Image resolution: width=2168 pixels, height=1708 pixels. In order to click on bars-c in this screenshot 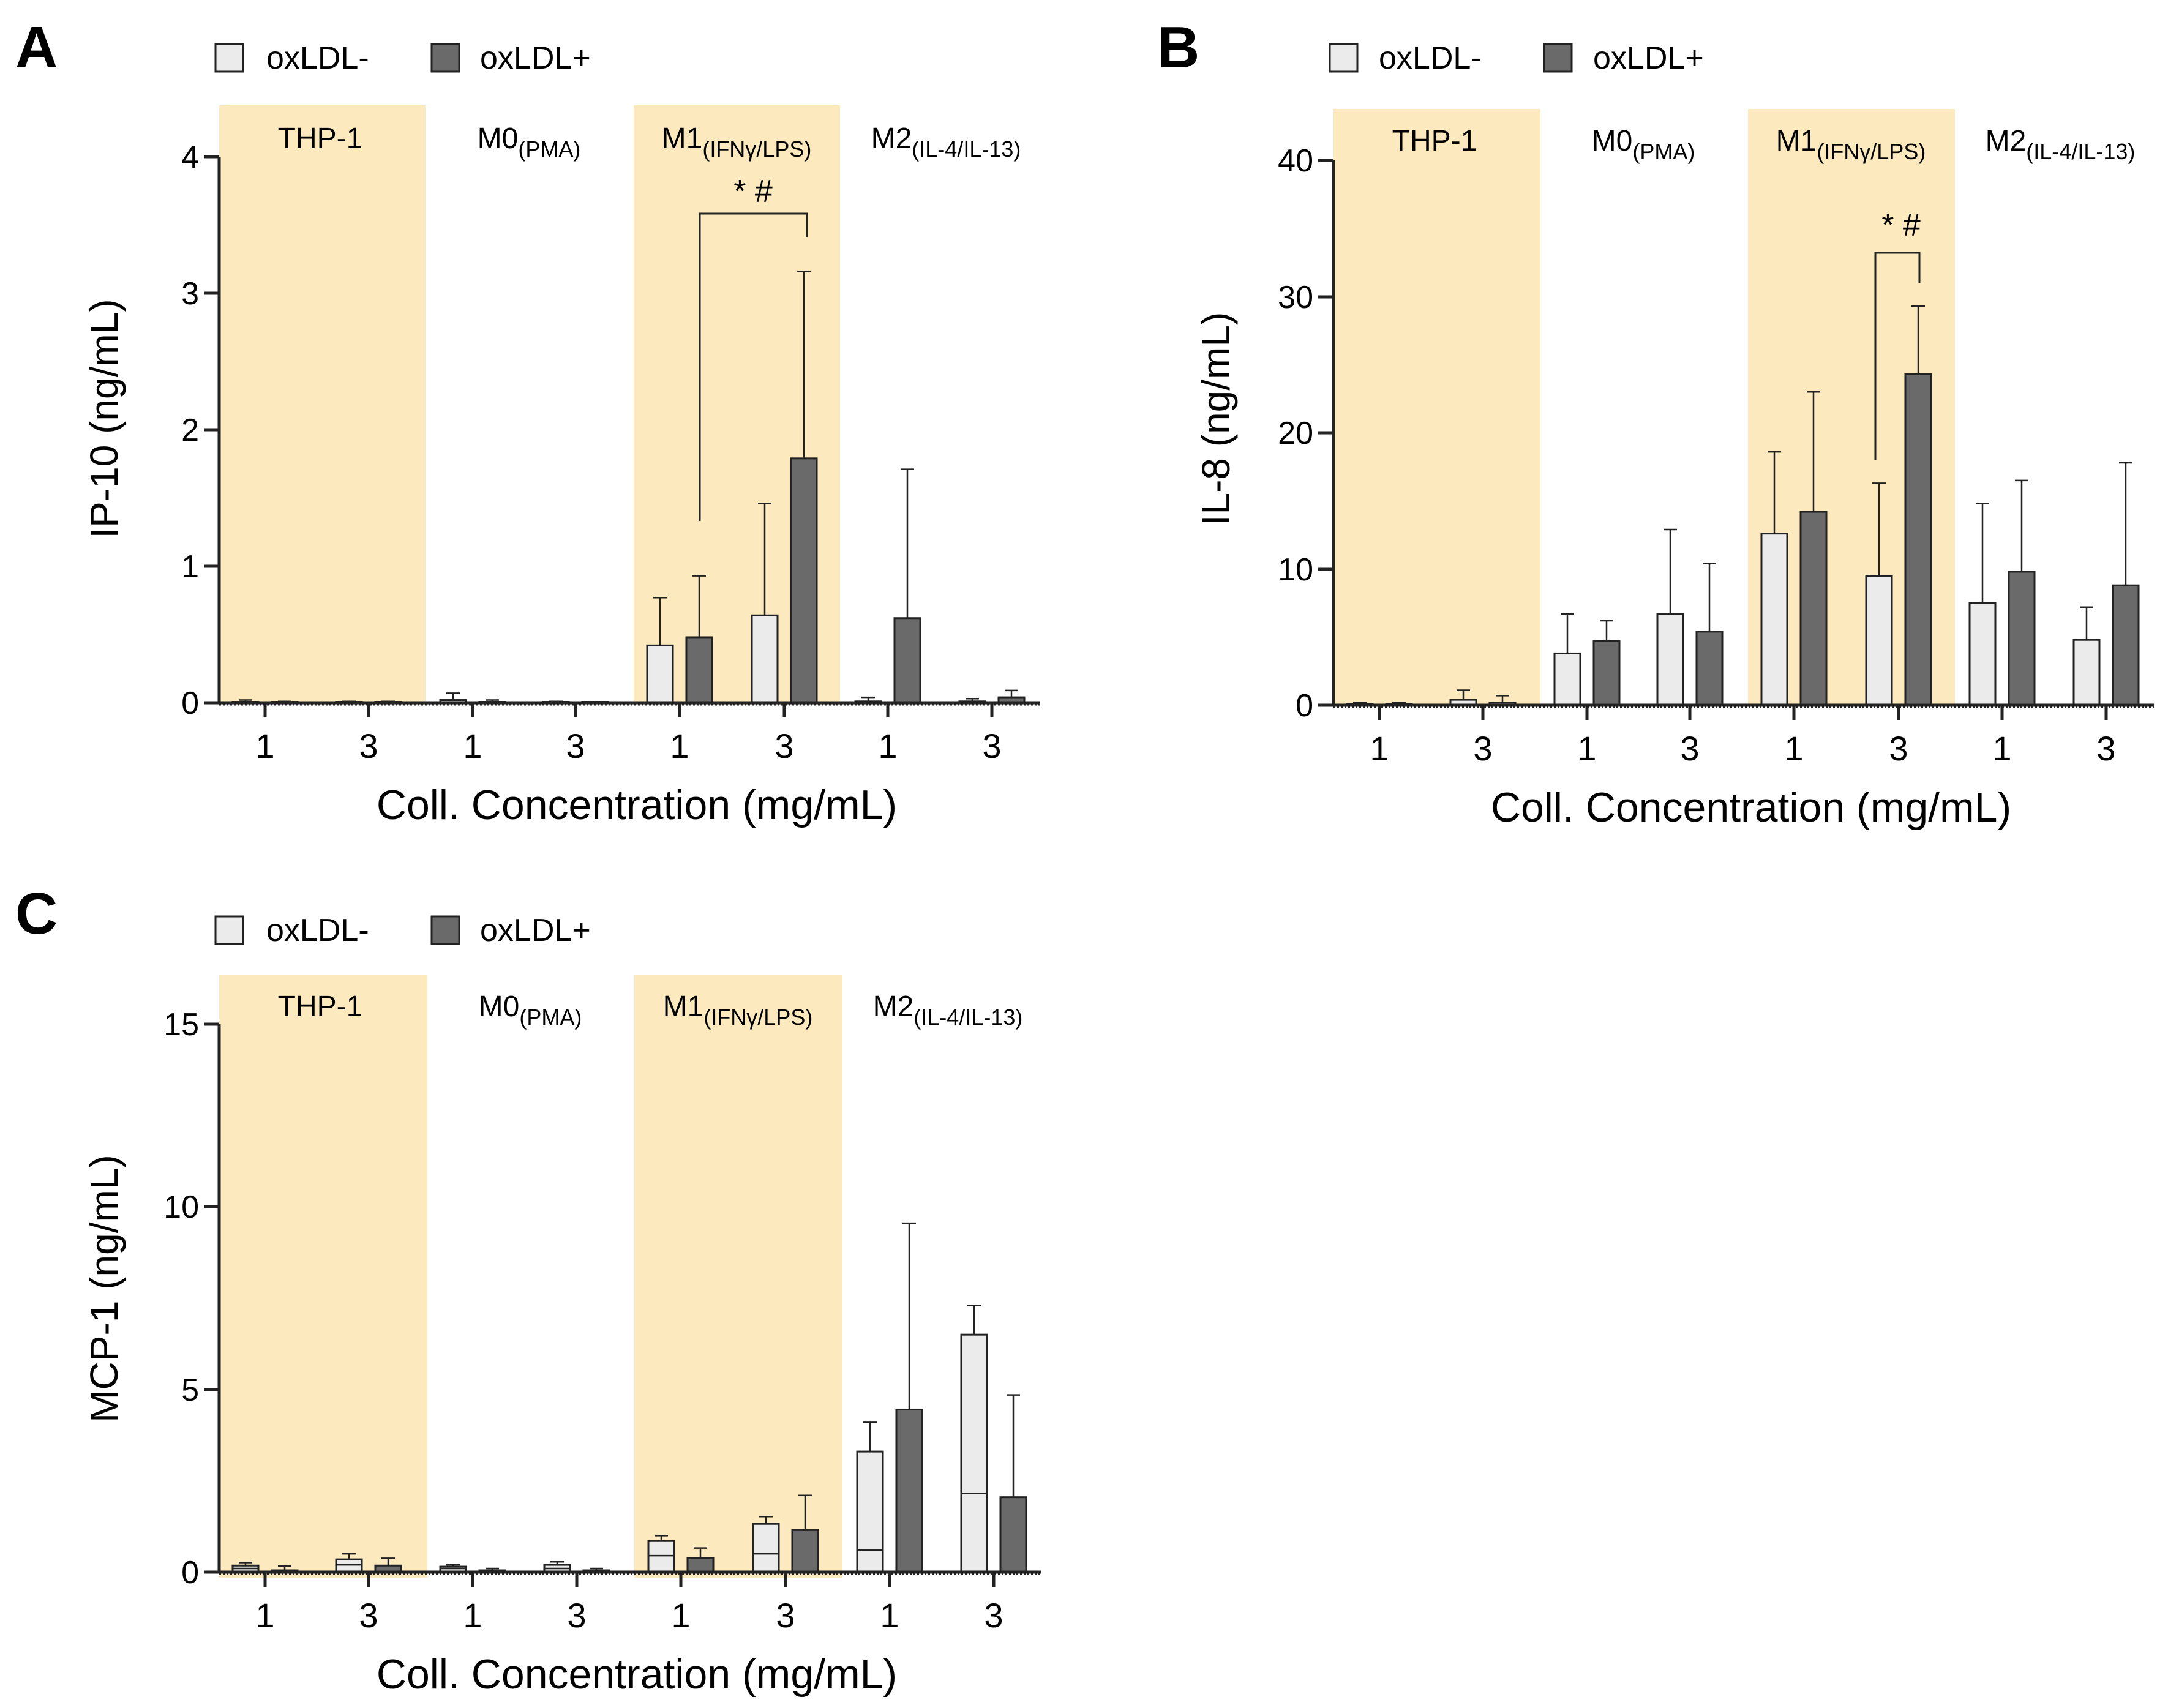, I will do `click(629, 1397)`.